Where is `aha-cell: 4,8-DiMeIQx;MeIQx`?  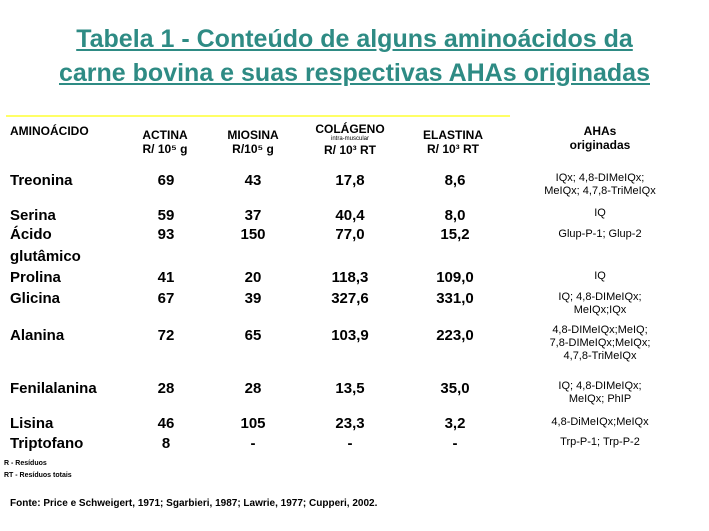 aha-cell: 4,8-DiMeIQx;MeIQx is located at coordinates (600, 422).